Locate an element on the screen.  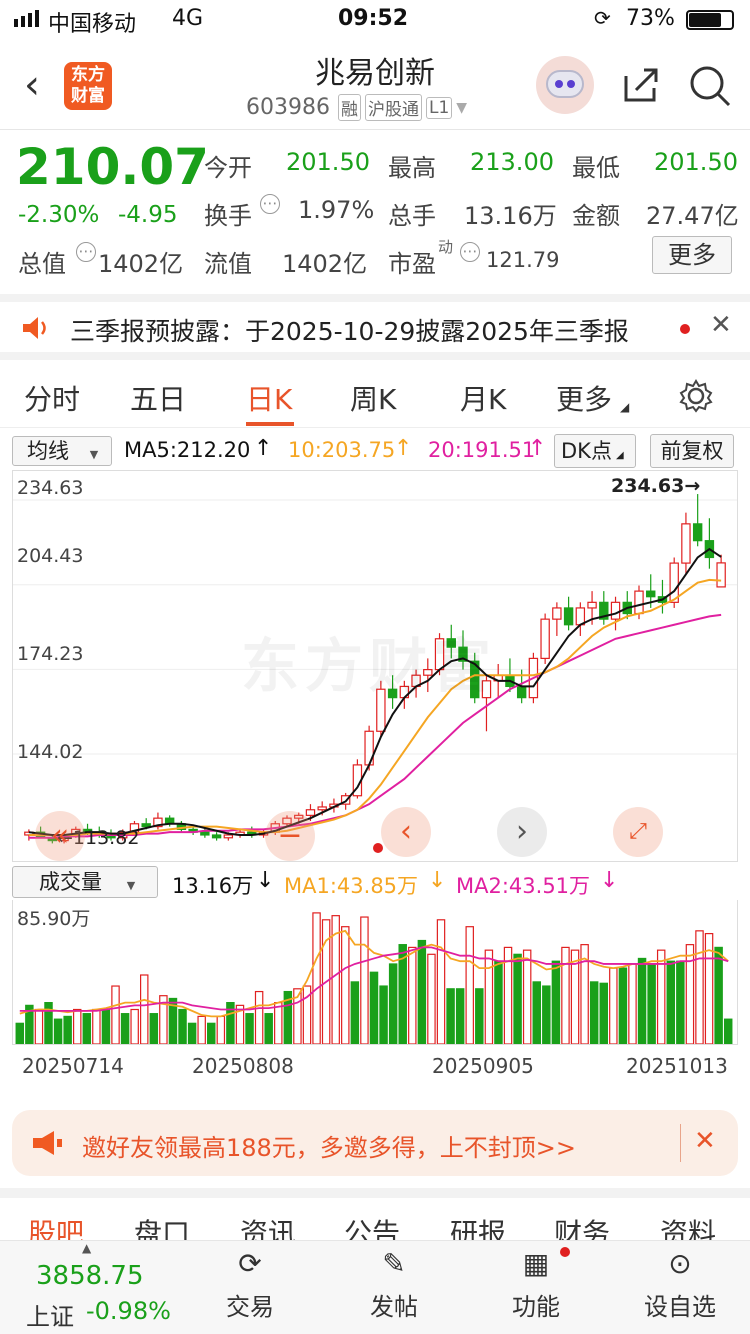
zoom-out-button: − is located at coordinates (290, 836).